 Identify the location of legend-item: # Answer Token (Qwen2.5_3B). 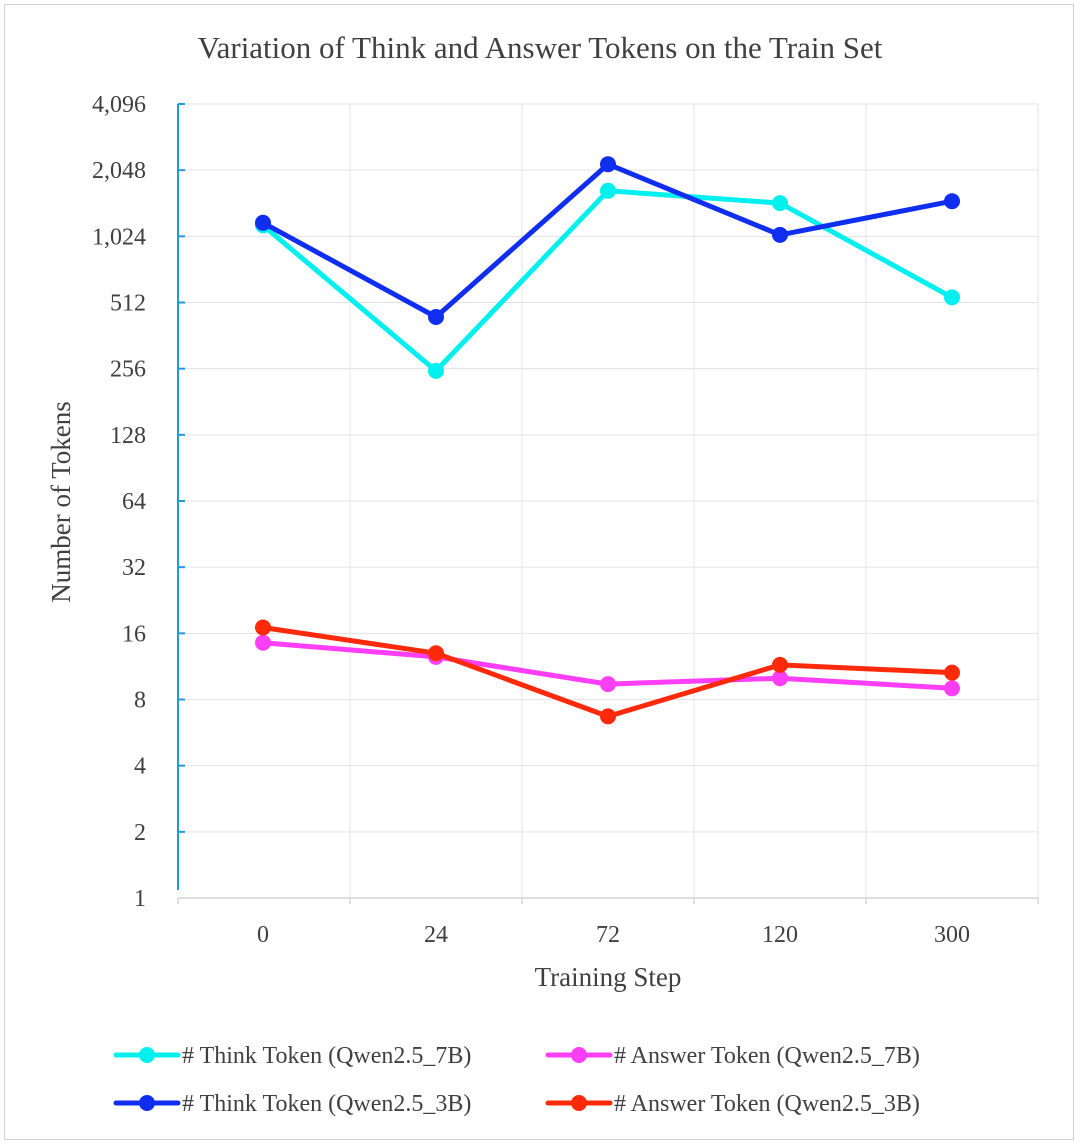
(732, 1104).